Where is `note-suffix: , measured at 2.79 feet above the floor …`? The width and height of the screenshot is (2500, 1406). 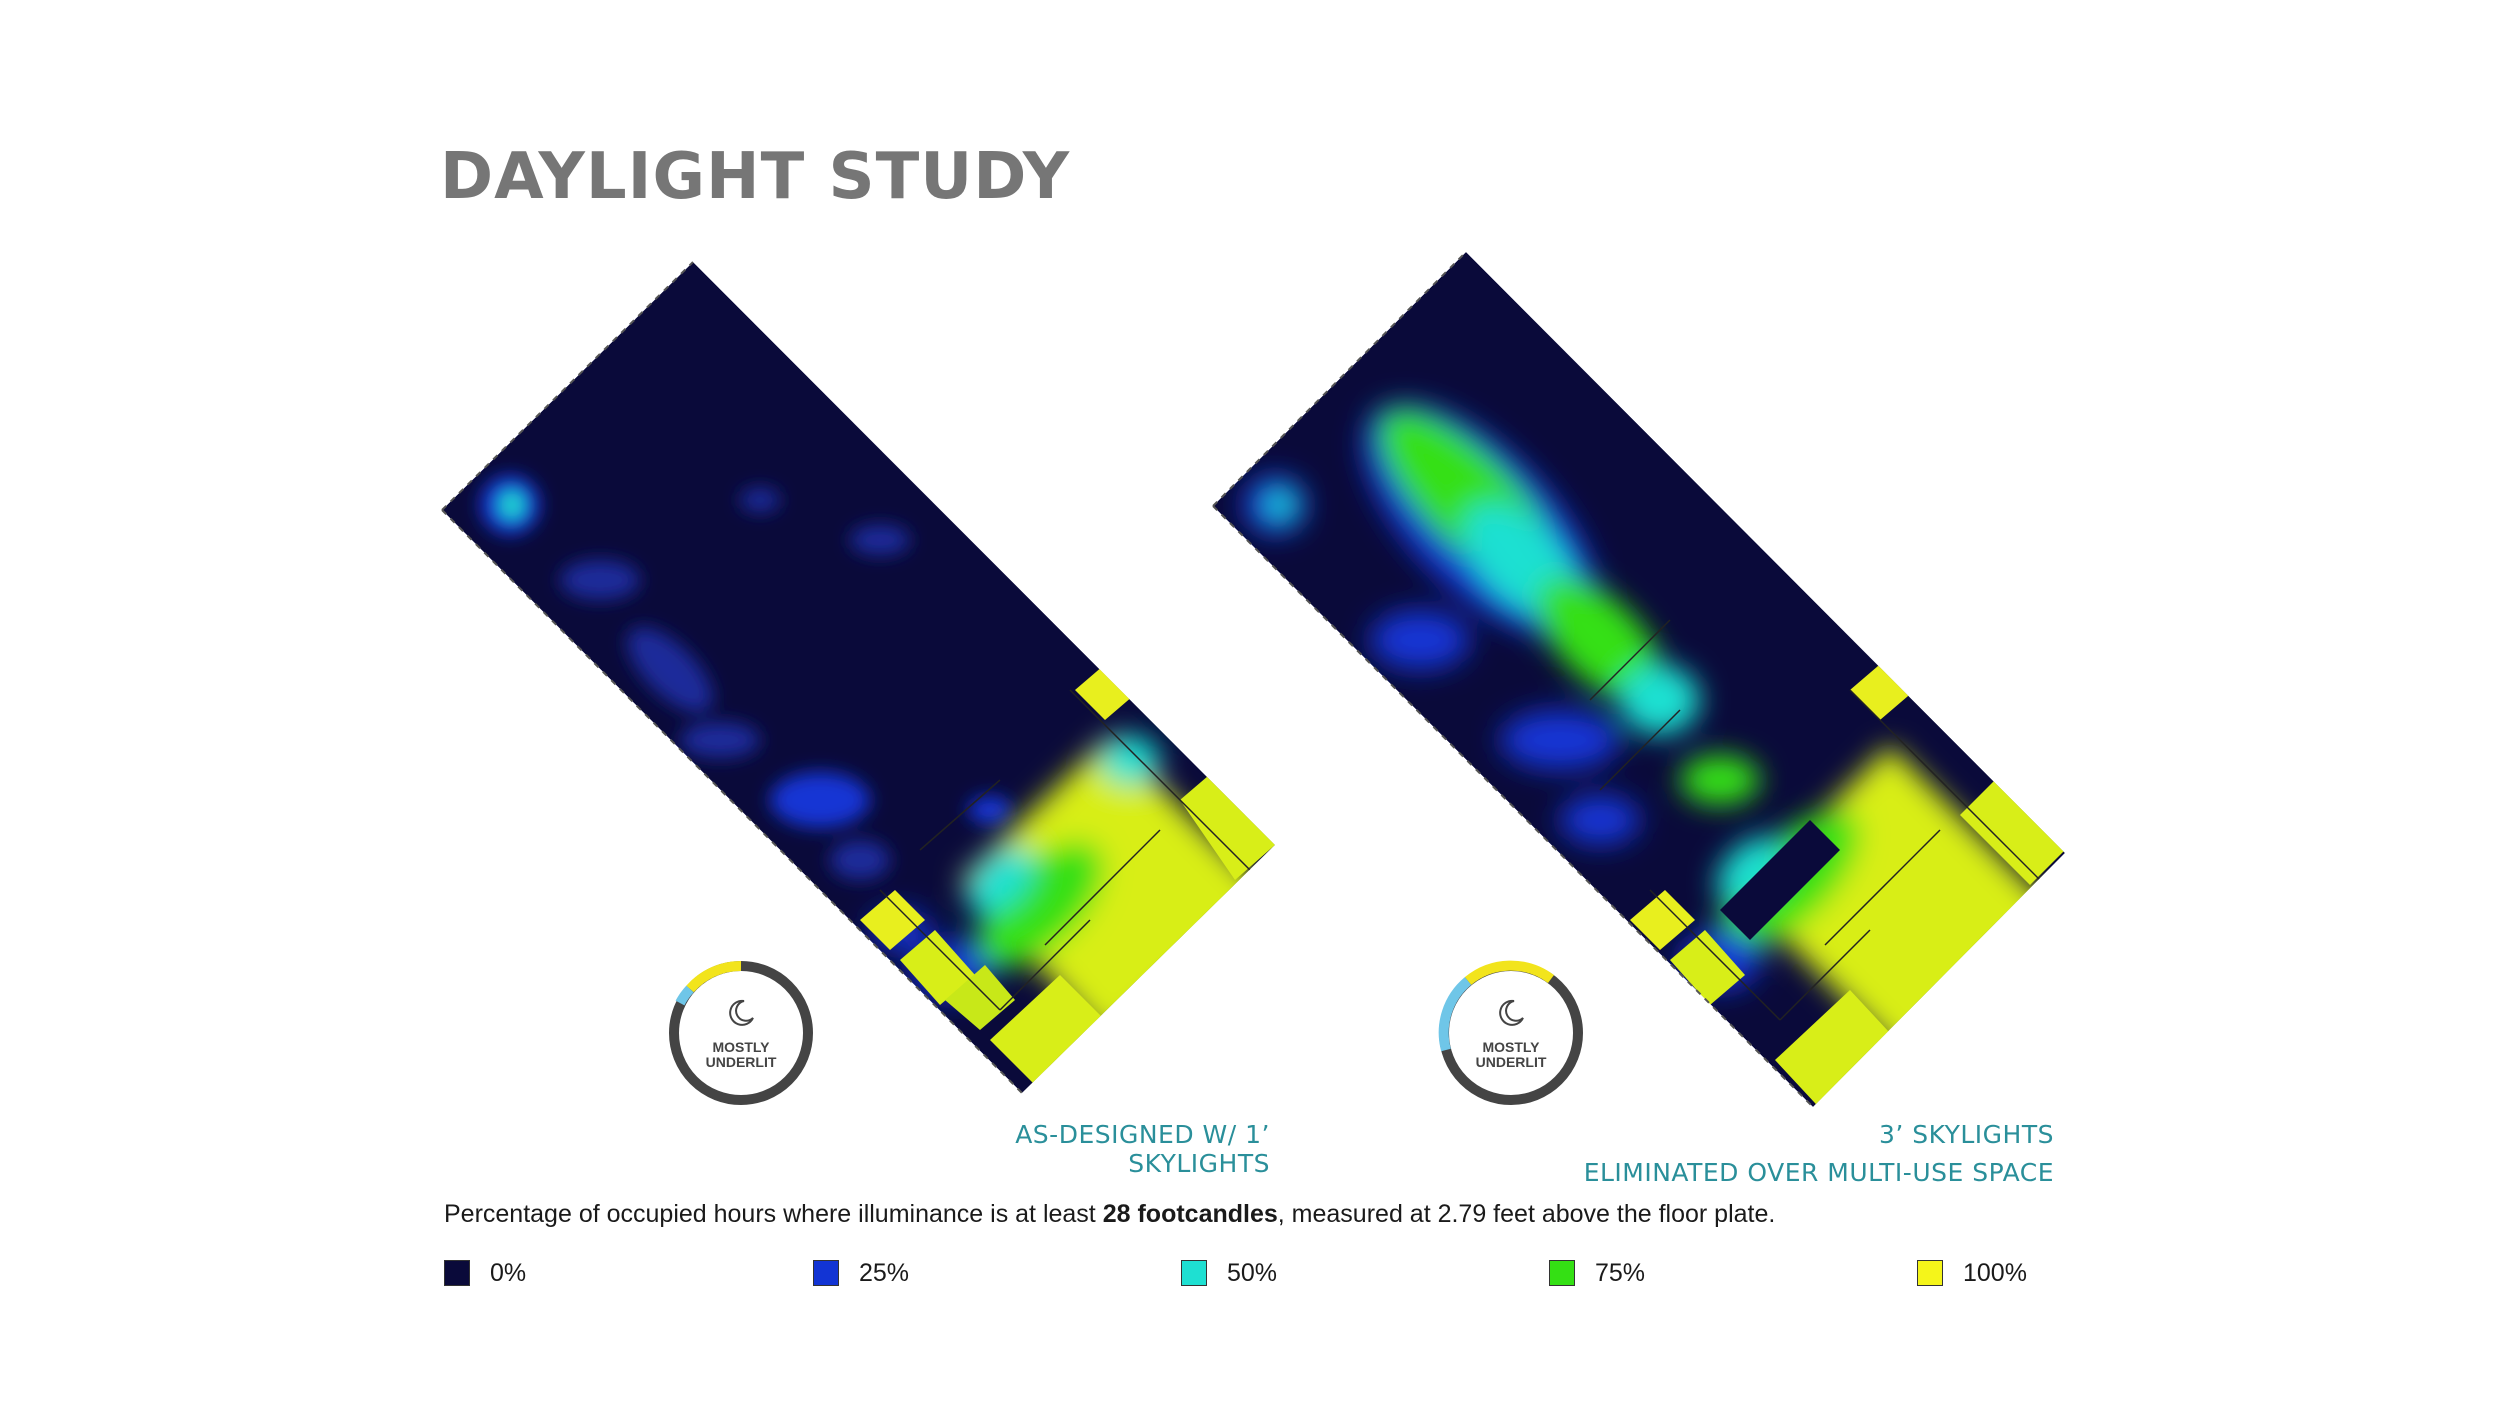
note-suffix: , measured at 2.79 feet above the floor … is located at coordinates (1526, 1214).